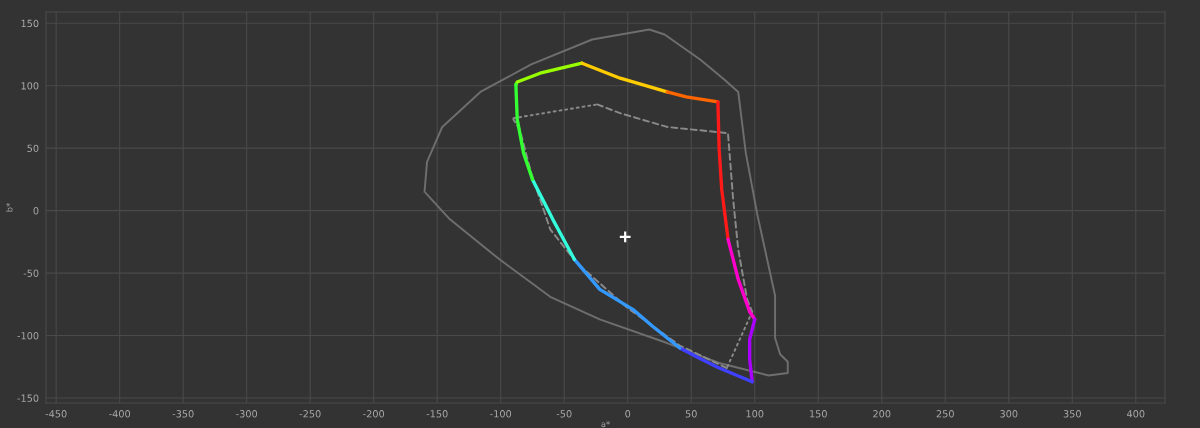 Image resolution: width=1200 pixels, height=428 pixels. Describe the element at coordinates (945, 414) in the screenshot. I see `x-tick-label: 250` at that location.